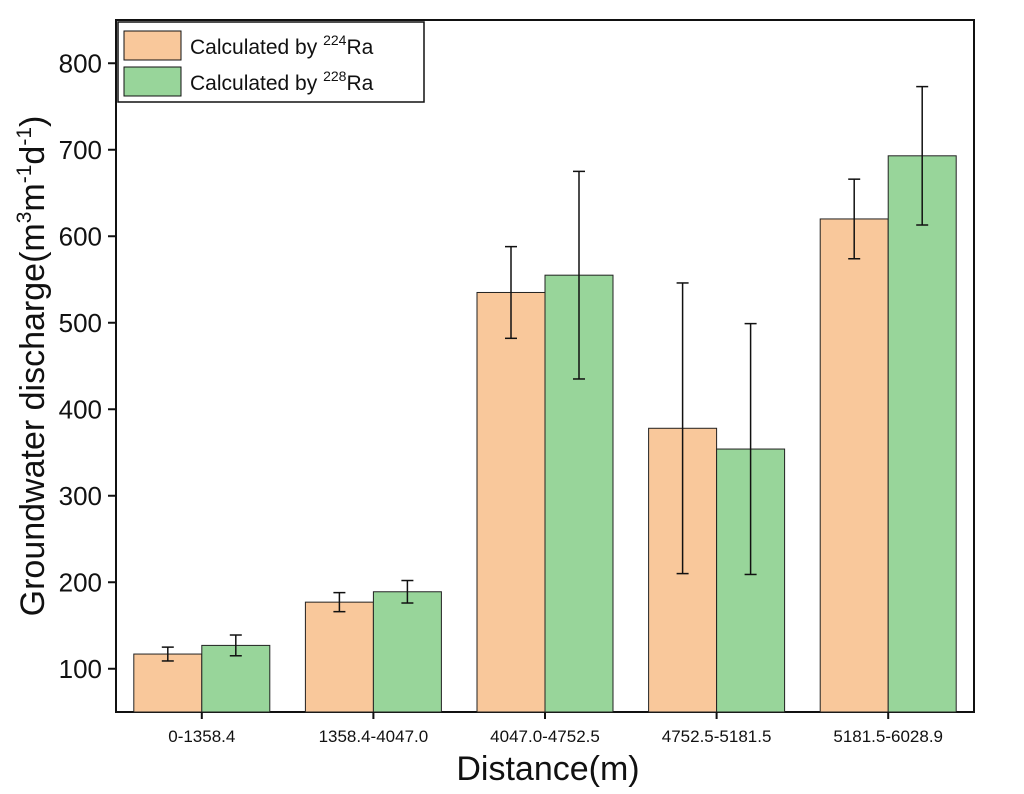 This screenshot has width=1024, height=794. Describe the element at coordinates (80, 323) in the screenshot. I see `y-tick-label: 500` at that location.